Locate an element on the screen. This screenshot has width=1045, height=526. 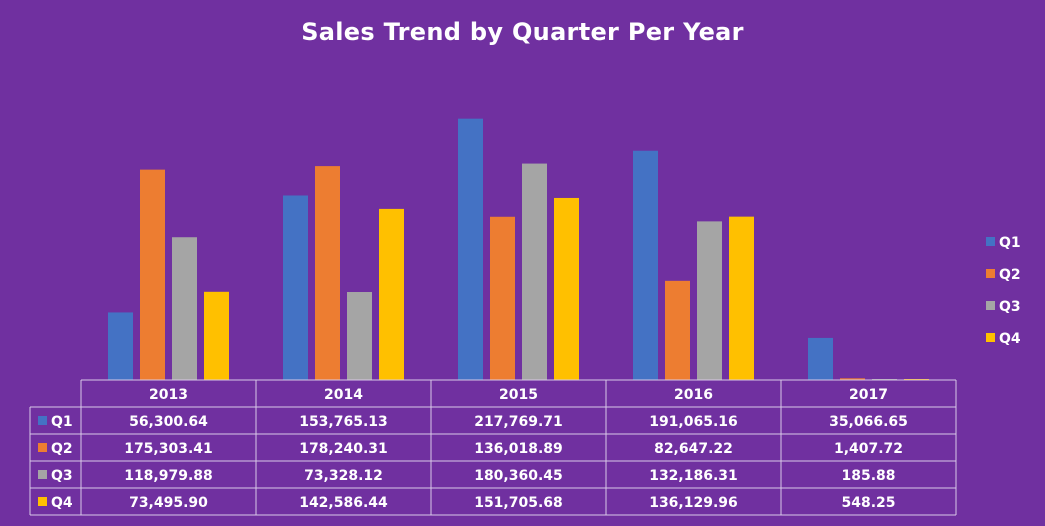
bar-q1-2016 is located at coordinates (645, 265).